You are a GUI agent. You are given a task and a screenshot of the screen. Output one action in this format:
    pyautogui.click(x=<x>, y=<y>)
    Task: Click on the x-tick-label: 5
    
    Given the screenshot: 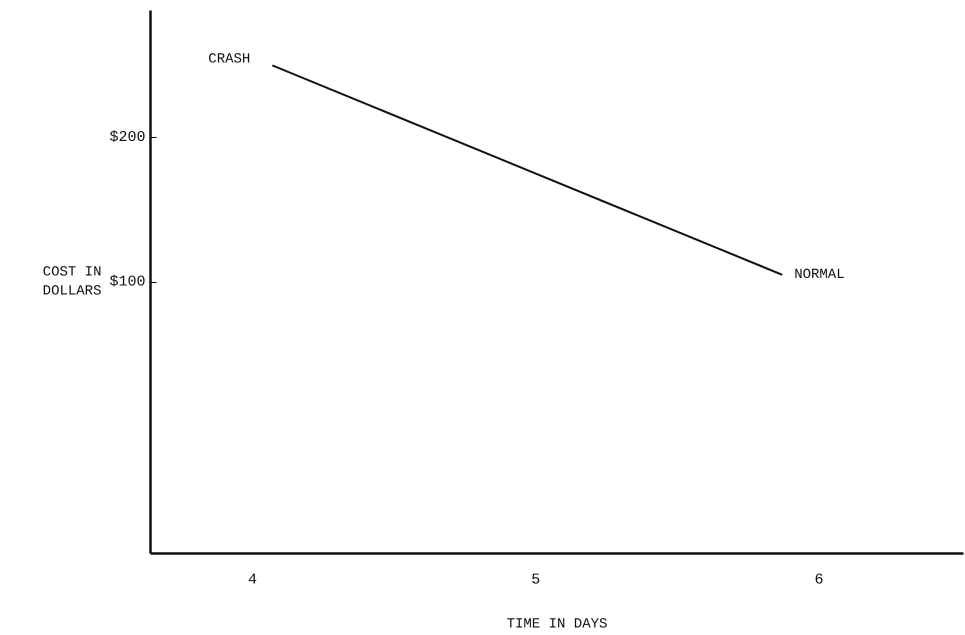 What is the action you would take?
    pyautogui.click(x=535, y=580)
    